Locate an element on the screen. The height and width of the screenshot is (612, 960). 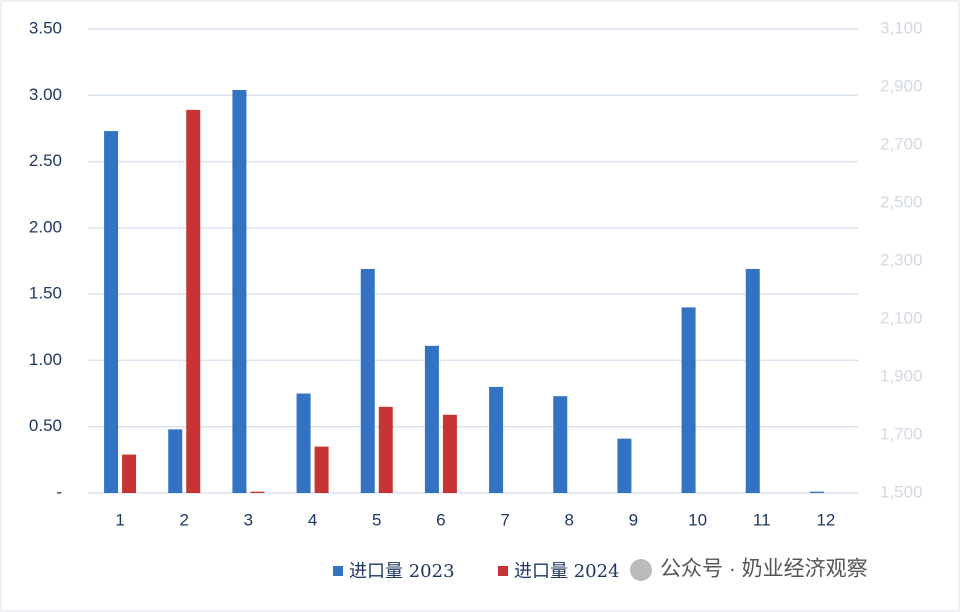
y-tick-label: 0.50 is located at coordinates (45, 425).